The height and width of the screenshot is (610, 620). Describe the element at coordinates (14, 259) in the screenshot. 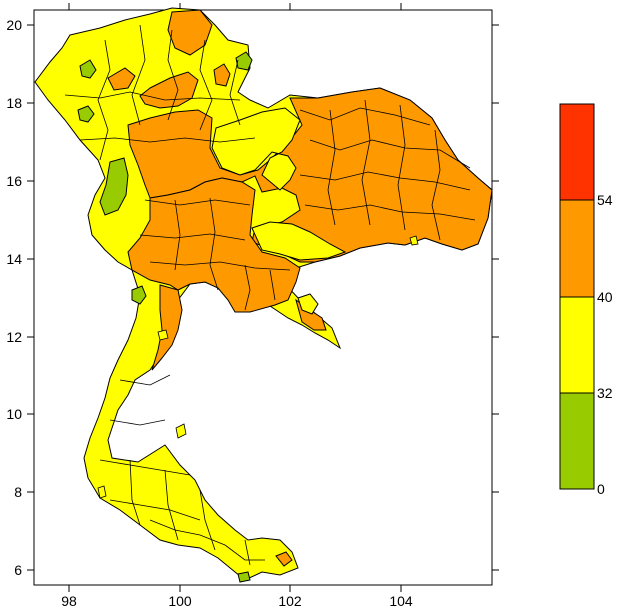

I see `y-tick-label: 14` at that location.